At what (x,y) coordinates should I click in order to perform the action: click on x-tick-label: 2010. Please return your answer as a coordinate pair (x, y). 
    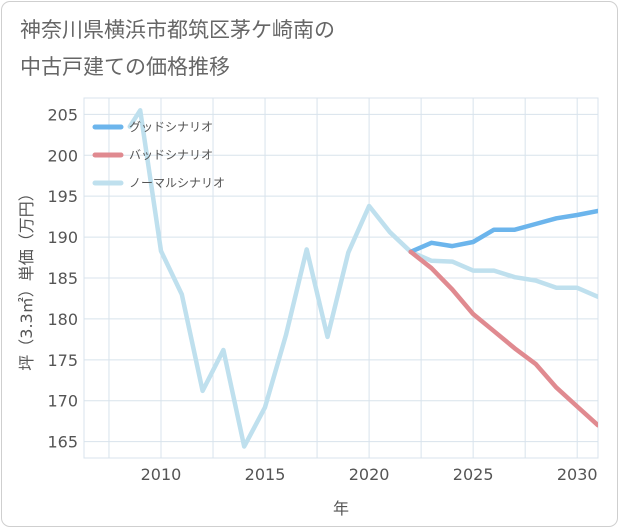
    Looking at the image, I should click on (161, 474).